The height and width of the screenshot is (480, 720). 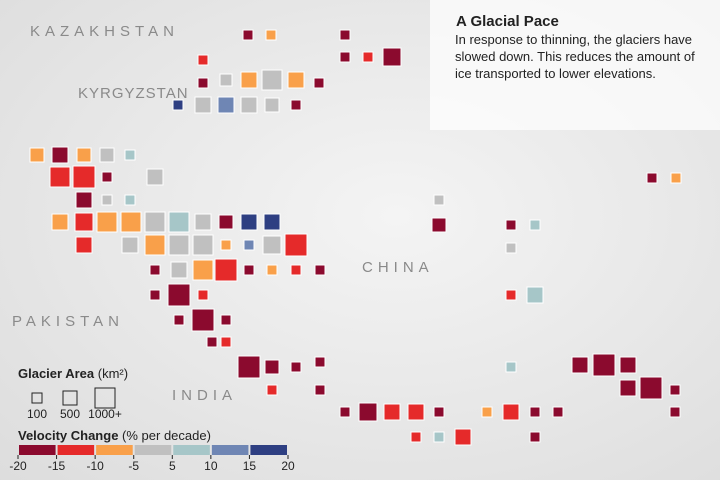 I want to click on scale-label: -5, so click(x=133, y=466).